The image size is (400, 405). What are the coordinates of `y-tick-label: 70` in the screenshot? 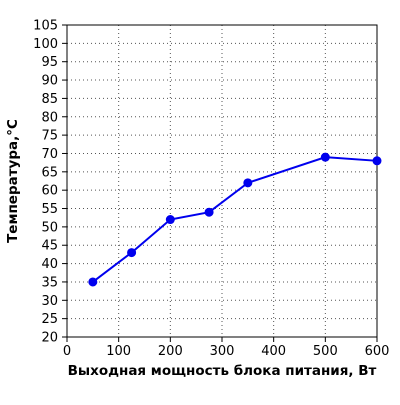 It's located at (49, 154).